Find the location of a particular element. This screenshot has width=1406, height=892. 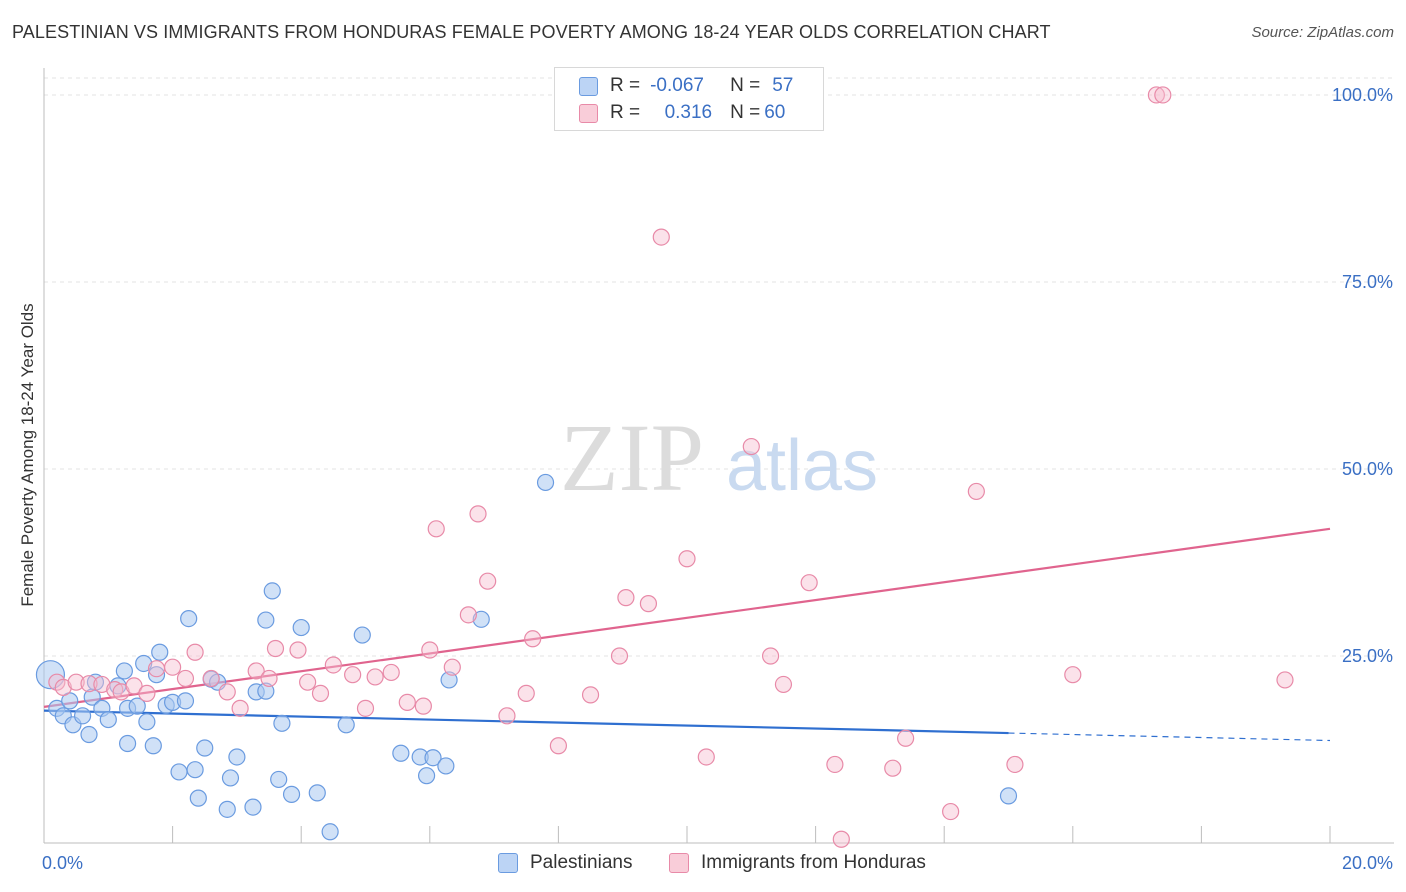

chart-source: Source: ZipAtlas.com is located at coordinates (1322, 32).